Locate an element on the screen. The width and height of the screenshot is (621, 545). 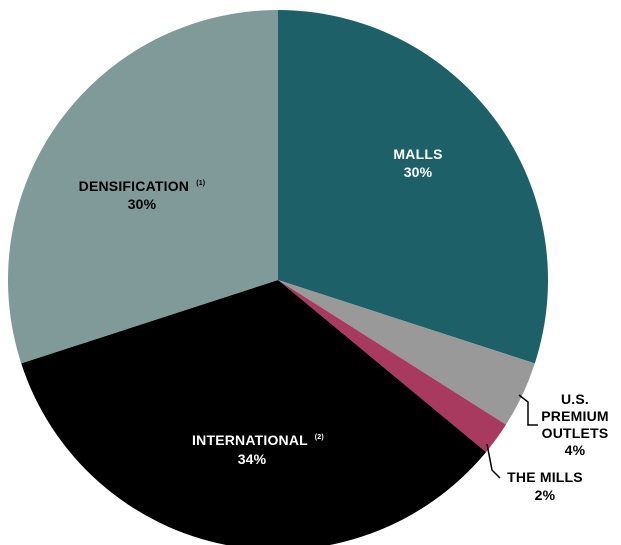
pie-slice-u-s-premium-outlets is located at coordinates (406, 352).